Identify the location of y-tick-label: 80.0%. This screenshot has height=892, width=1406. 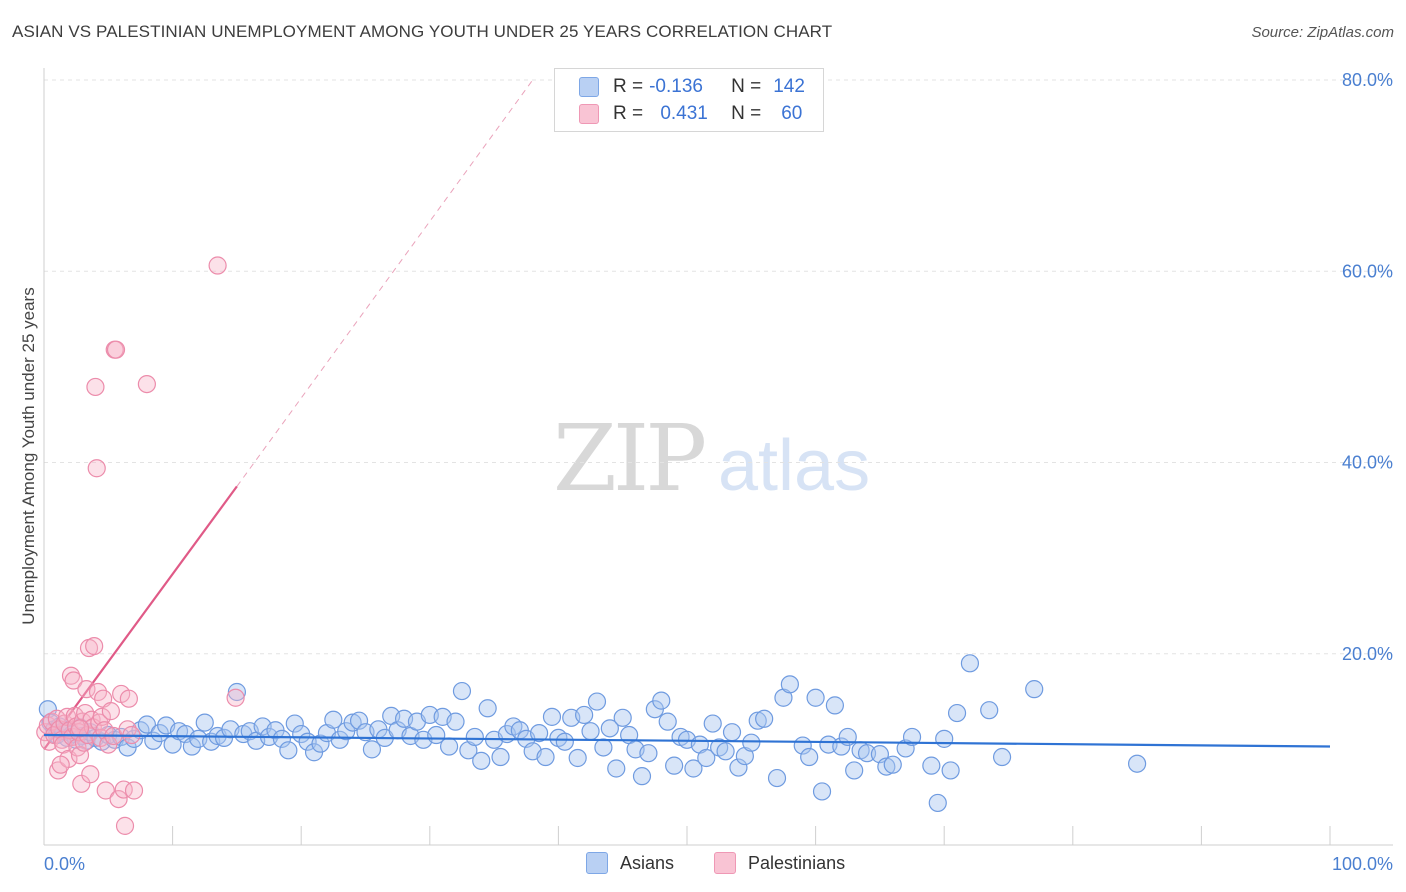
(1367, 80).